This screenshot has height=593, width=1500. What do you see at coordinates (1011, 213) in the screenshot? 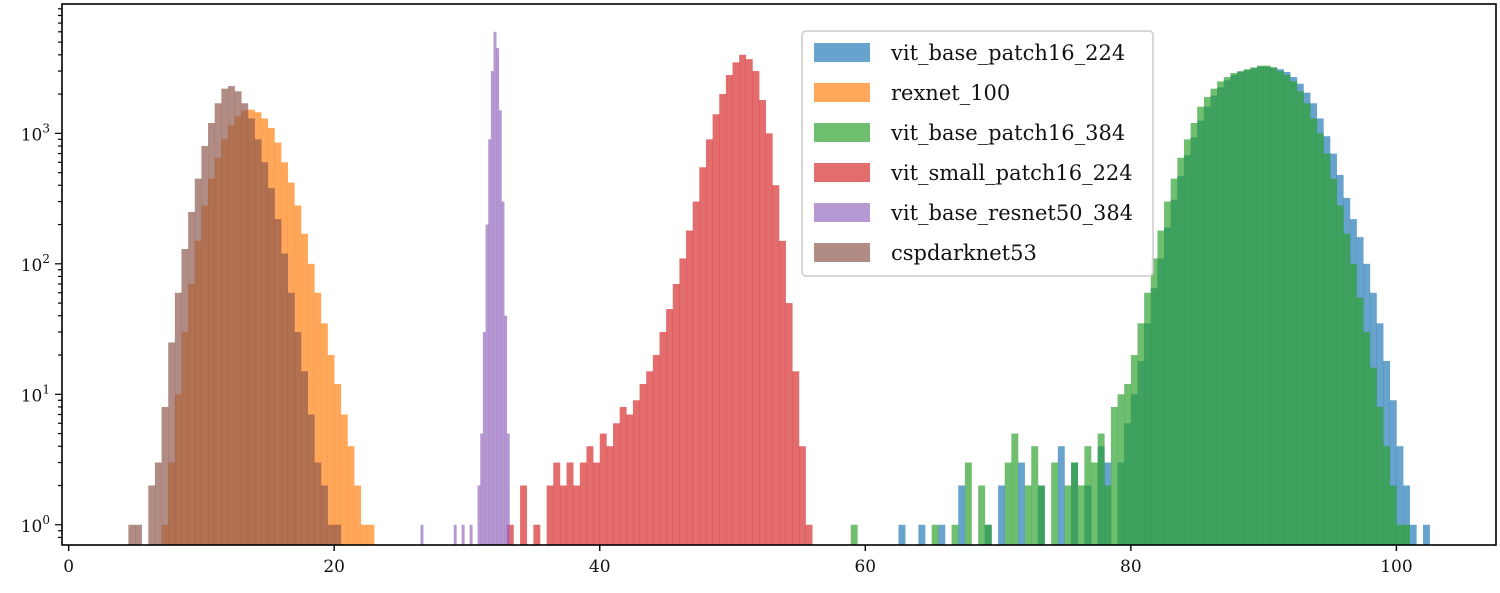
I see `legend-label: vit_base_resnet50_384` at bounding box center [1011, 213].